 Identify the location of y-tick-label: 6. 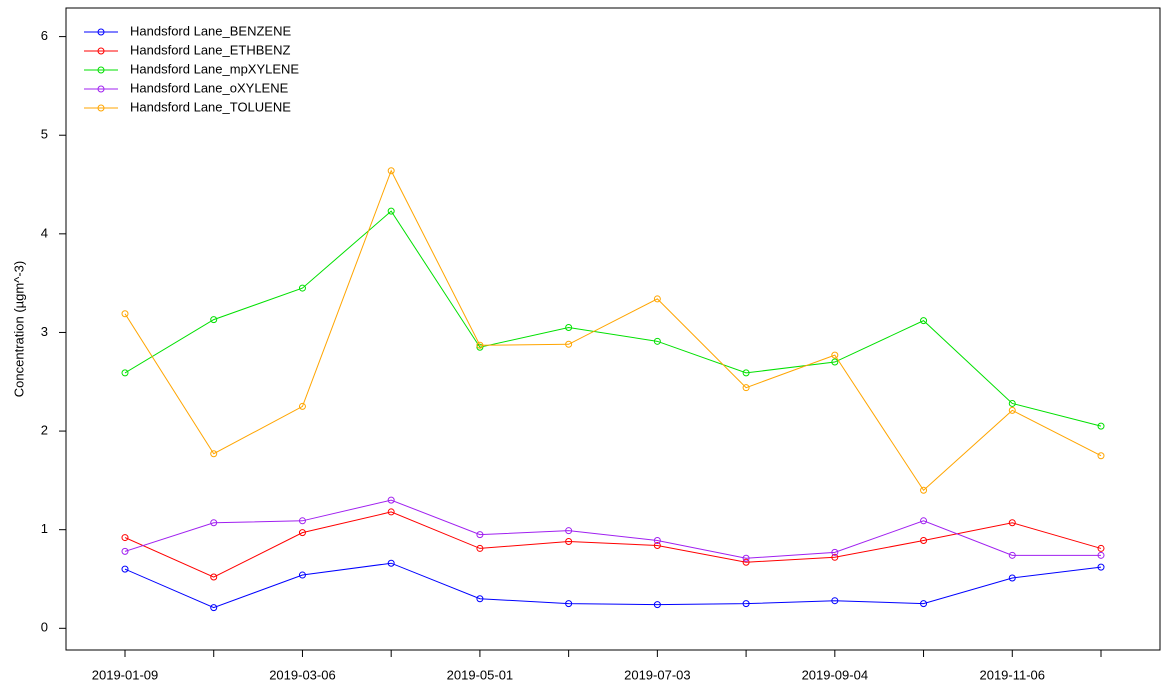
(44, 35).